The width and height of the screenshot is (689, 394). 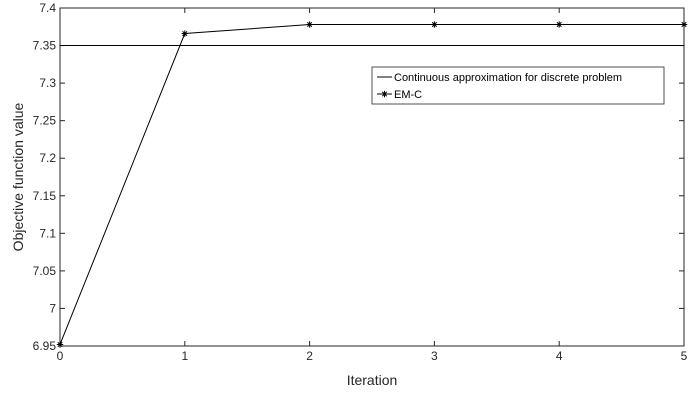 I want to click on x-tick-label: 1, so click(x=184, y=356).